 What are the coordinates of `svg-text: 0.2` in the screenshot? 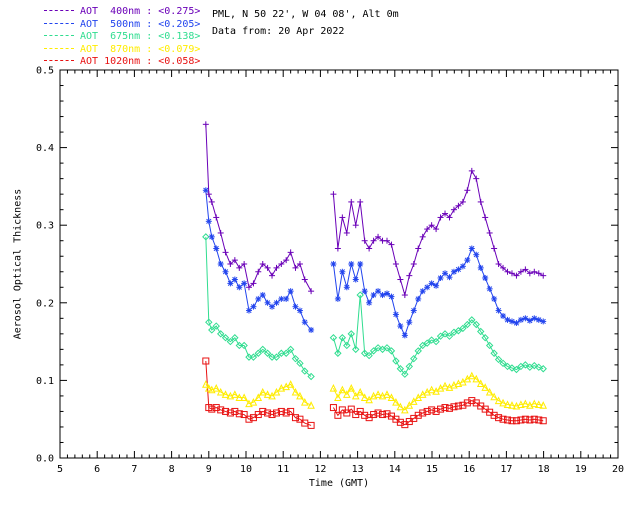 It's located at (45, 303).